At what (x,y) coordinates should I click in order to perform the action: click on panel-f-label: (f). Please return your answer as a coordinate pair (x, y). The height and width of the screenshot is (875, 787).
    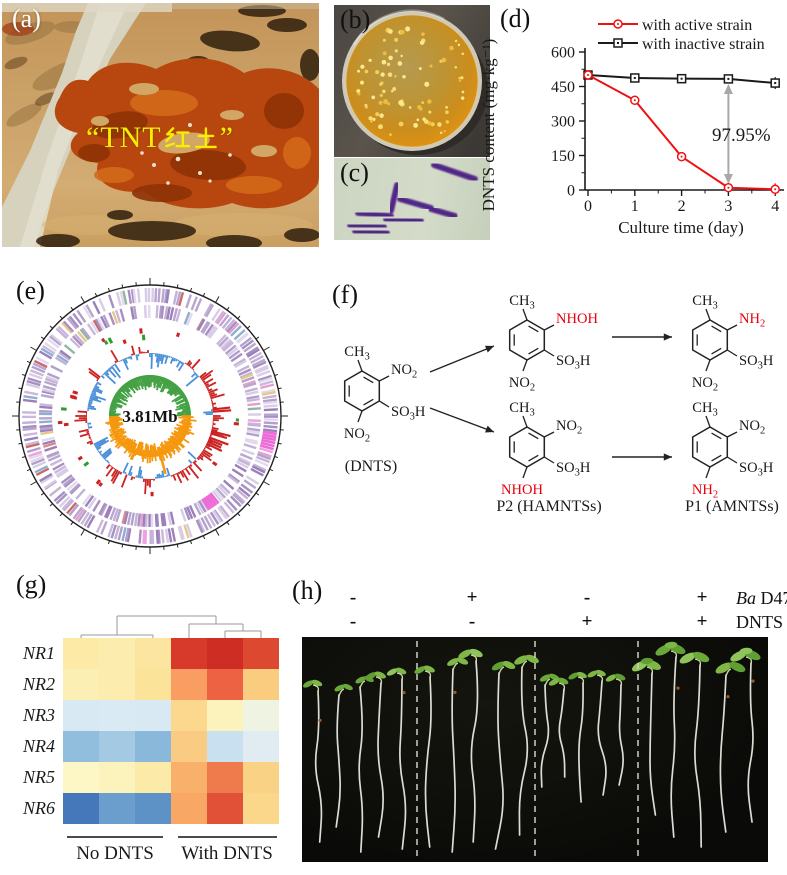
    Looking at the image, I should click on (345, 294).